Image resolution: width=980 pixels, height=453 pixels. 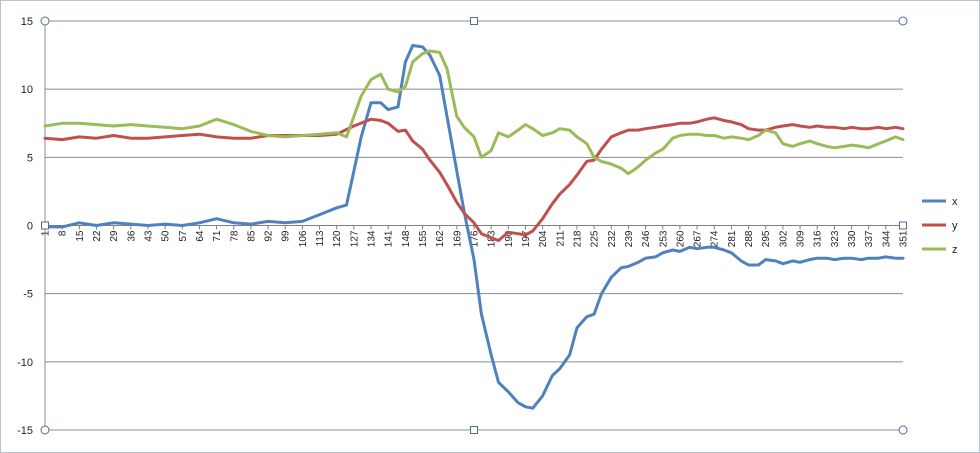 What do you see at coordinates (80, 236) in the screenshot?
I see `x-tick-label: 15` at bounding box center [80, 236].